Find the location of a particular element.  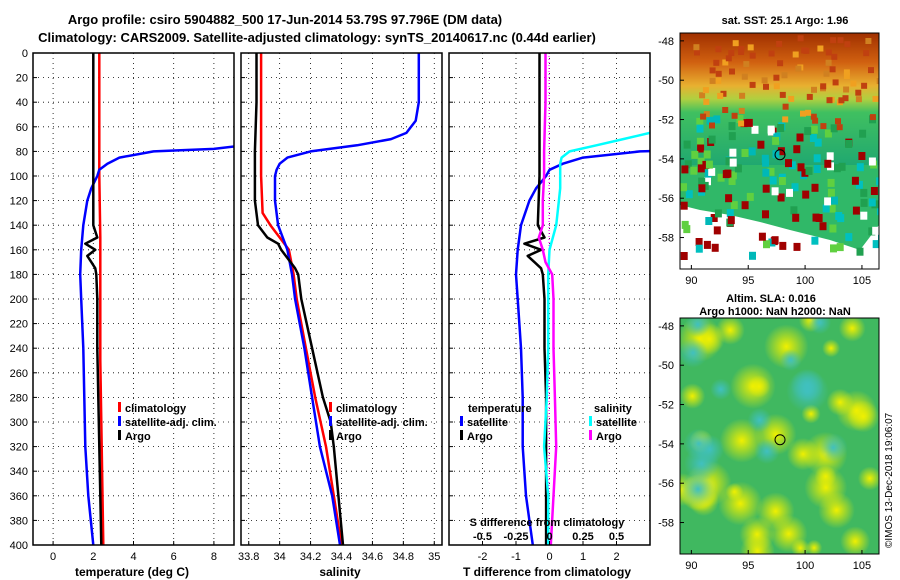

series-satellite-adj-clim- is located at coordinates (156, 345).